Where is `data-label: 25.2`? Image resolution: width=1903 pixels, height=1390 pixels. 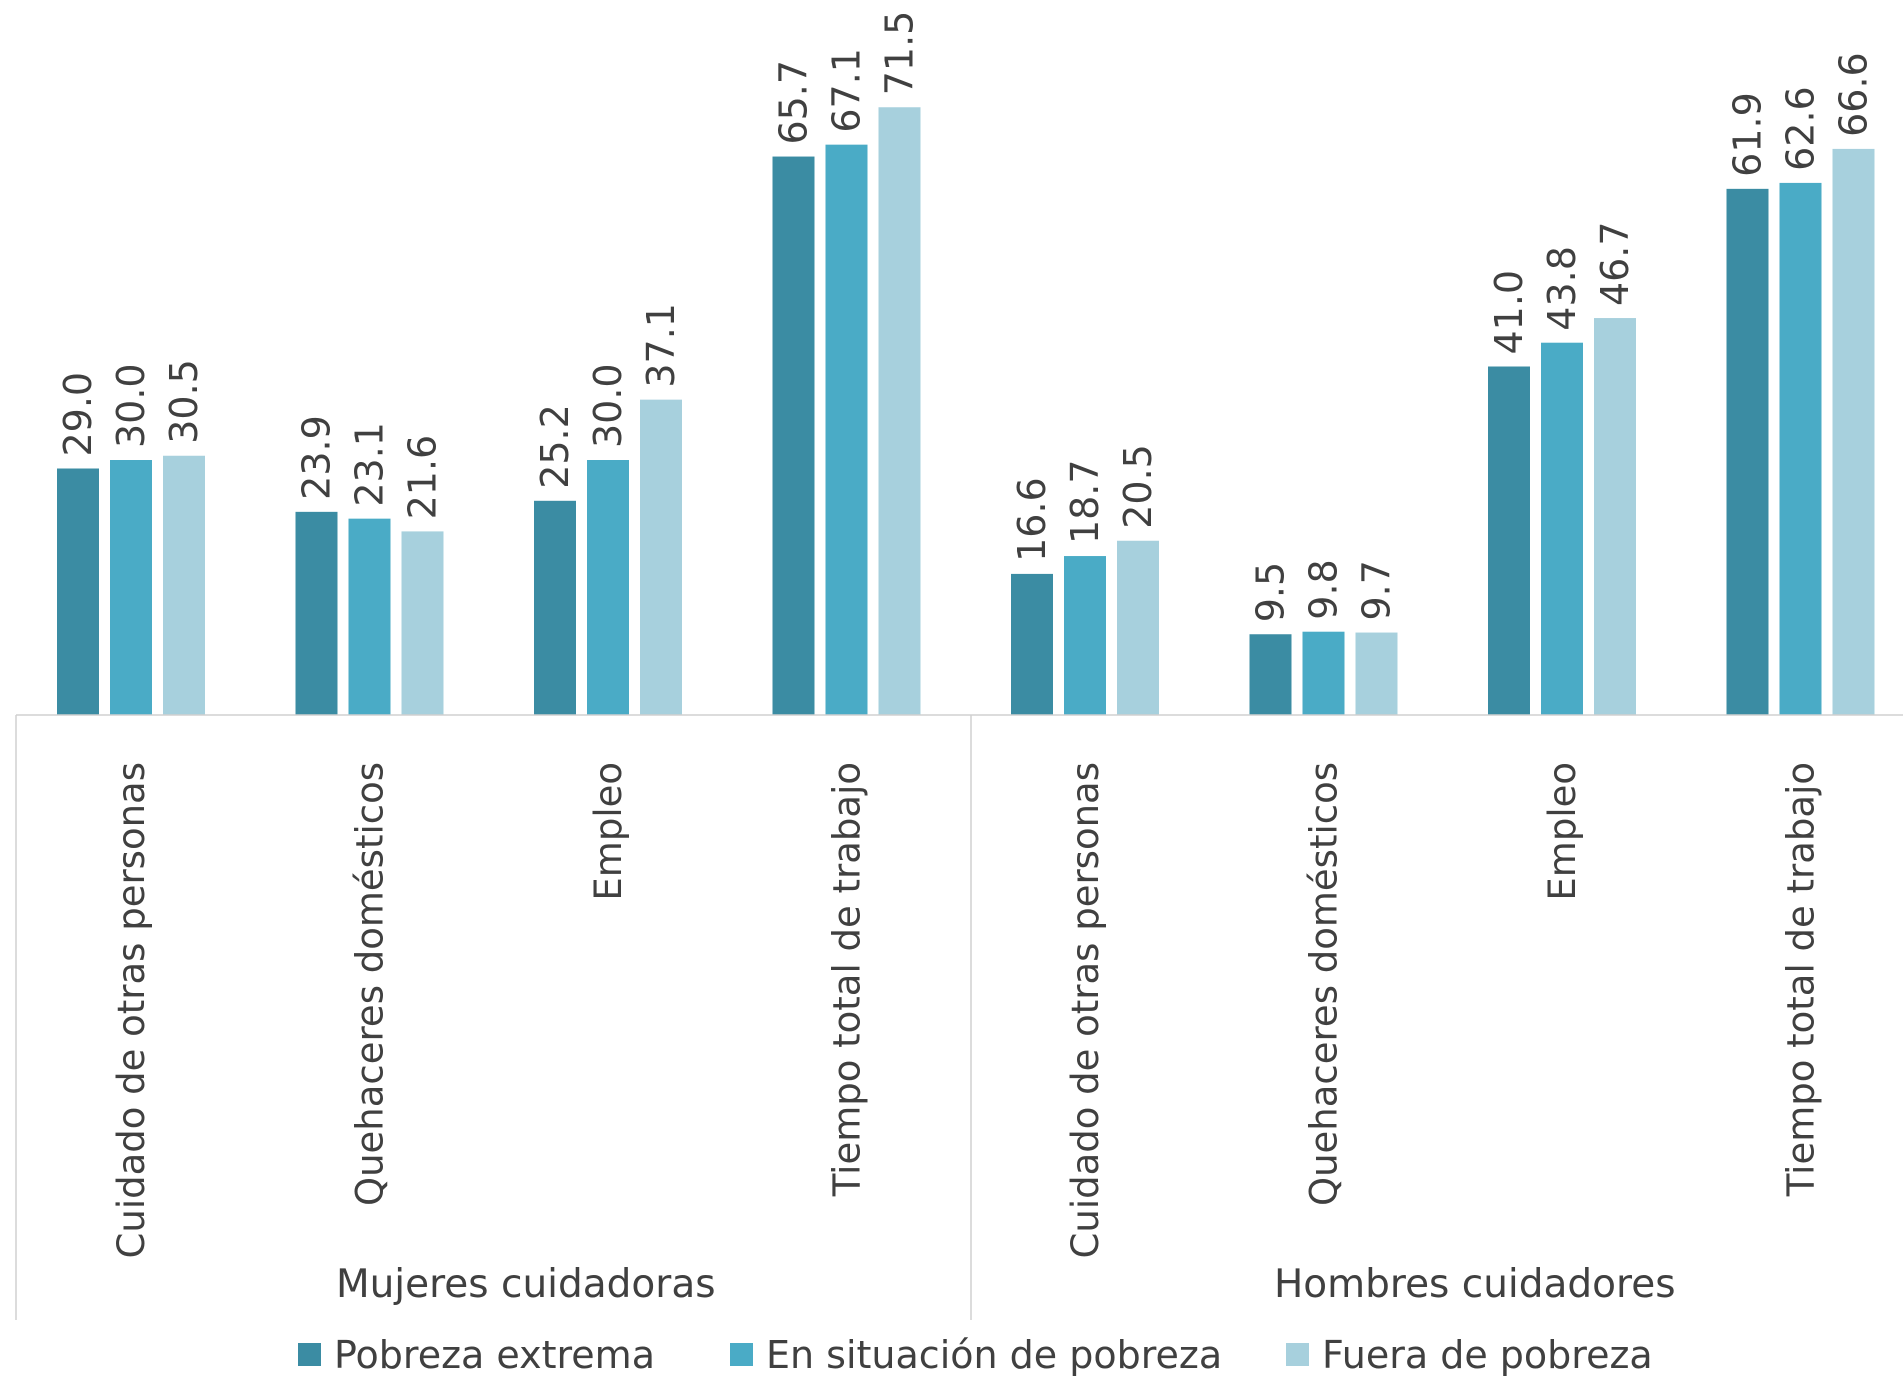
data-label: 25.2 is located at coordinates (555, 446).